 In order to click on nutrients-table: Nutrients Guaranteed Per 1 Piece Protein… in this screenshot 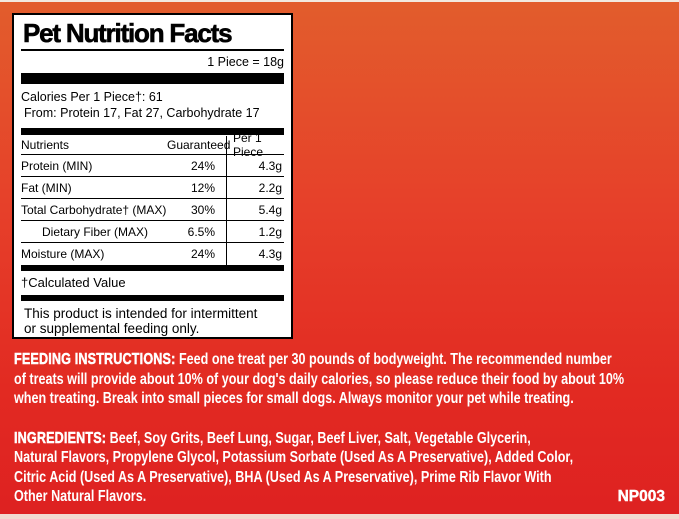, I will do `click(152, 198)`.